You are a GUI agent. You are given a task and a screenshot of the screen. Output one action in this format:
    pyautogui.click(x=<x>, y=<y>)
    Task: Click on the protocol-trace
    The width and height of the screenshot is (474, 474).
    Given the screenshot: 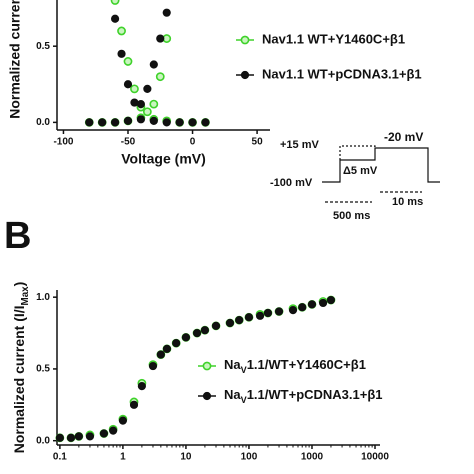 What is the action you would take?
    pyautogui.click(x=381, y=165)
    